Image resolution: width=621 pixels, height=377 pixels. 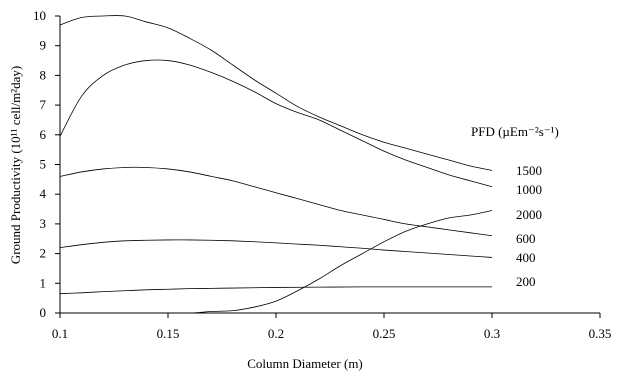 I want to click on y-tick-label: 10, so click(x=39, y=15).